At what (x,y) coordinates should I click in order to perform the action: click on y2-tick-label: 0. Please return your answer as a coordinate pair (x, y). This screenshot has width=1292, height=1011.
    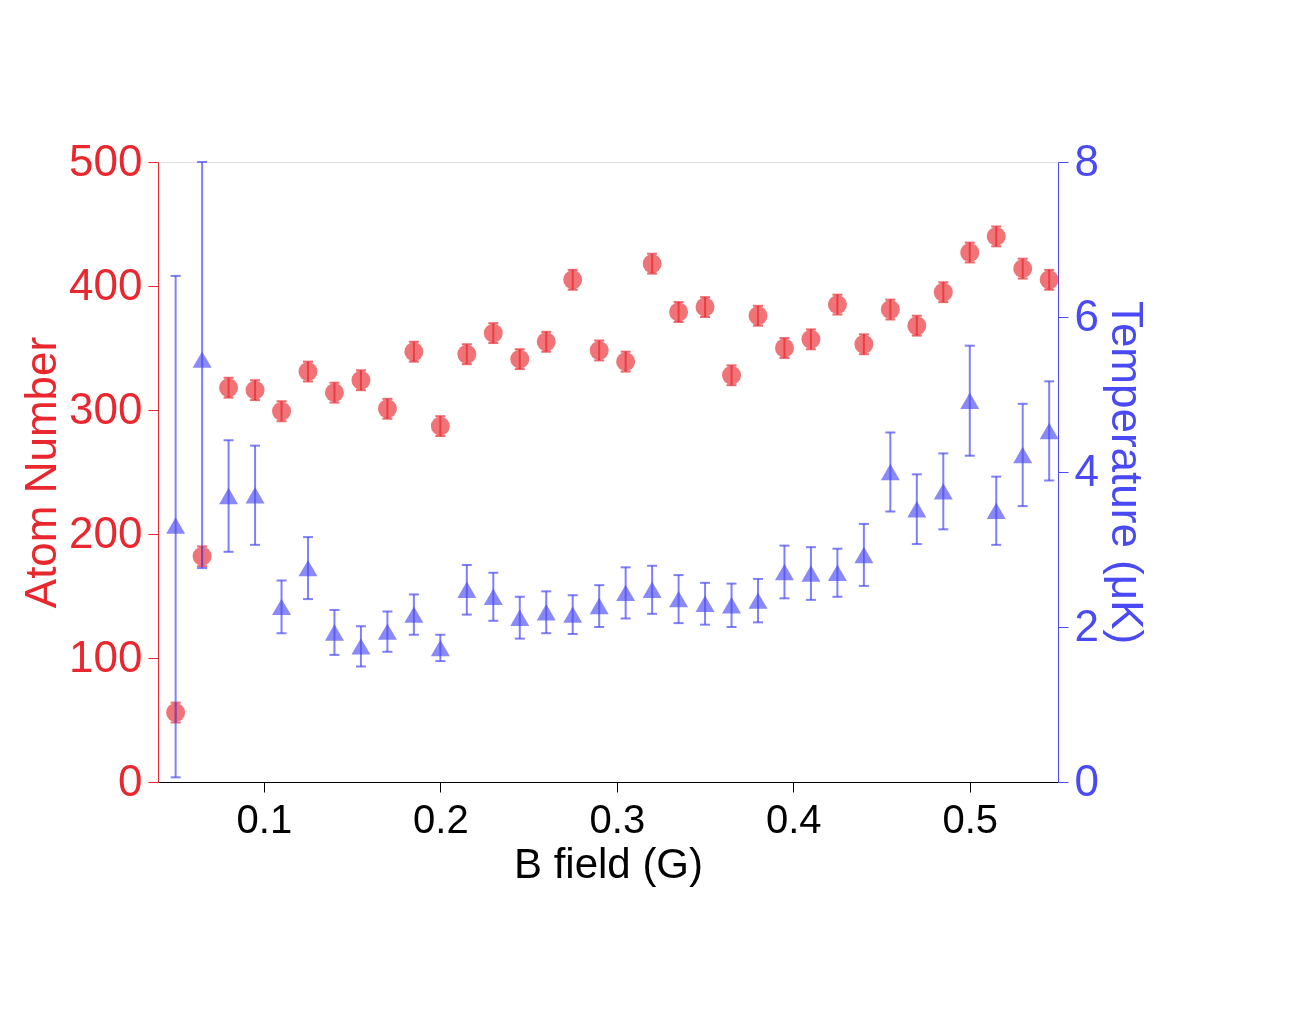
    Looking at the image, I should click on (1086, 780).